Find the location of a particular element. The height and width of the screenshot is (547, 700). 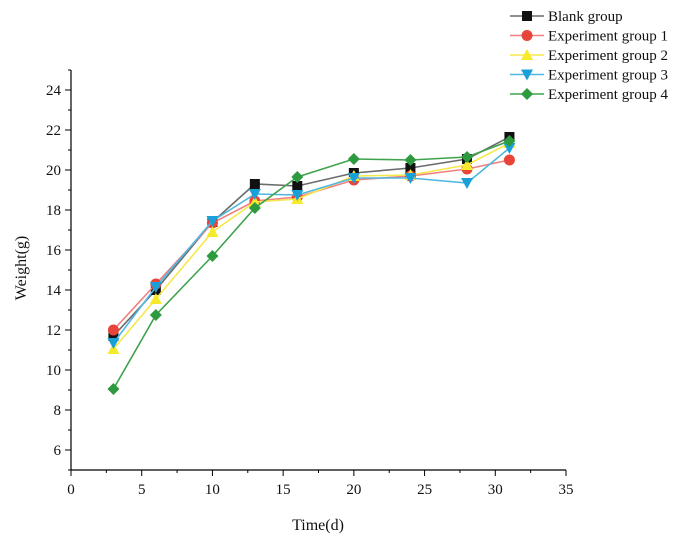

y-tick-label: 8 is located at coordinates (58, 411).